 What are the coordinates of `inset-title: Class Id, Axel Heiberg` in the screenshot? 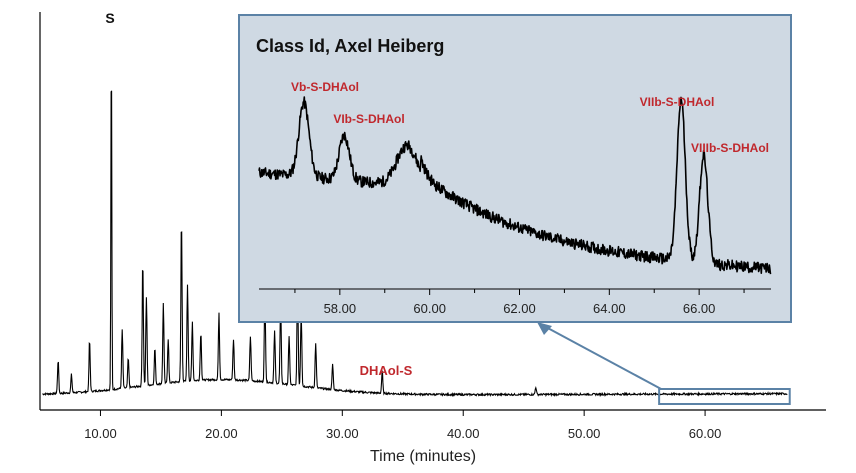 It's located at (350, 46).